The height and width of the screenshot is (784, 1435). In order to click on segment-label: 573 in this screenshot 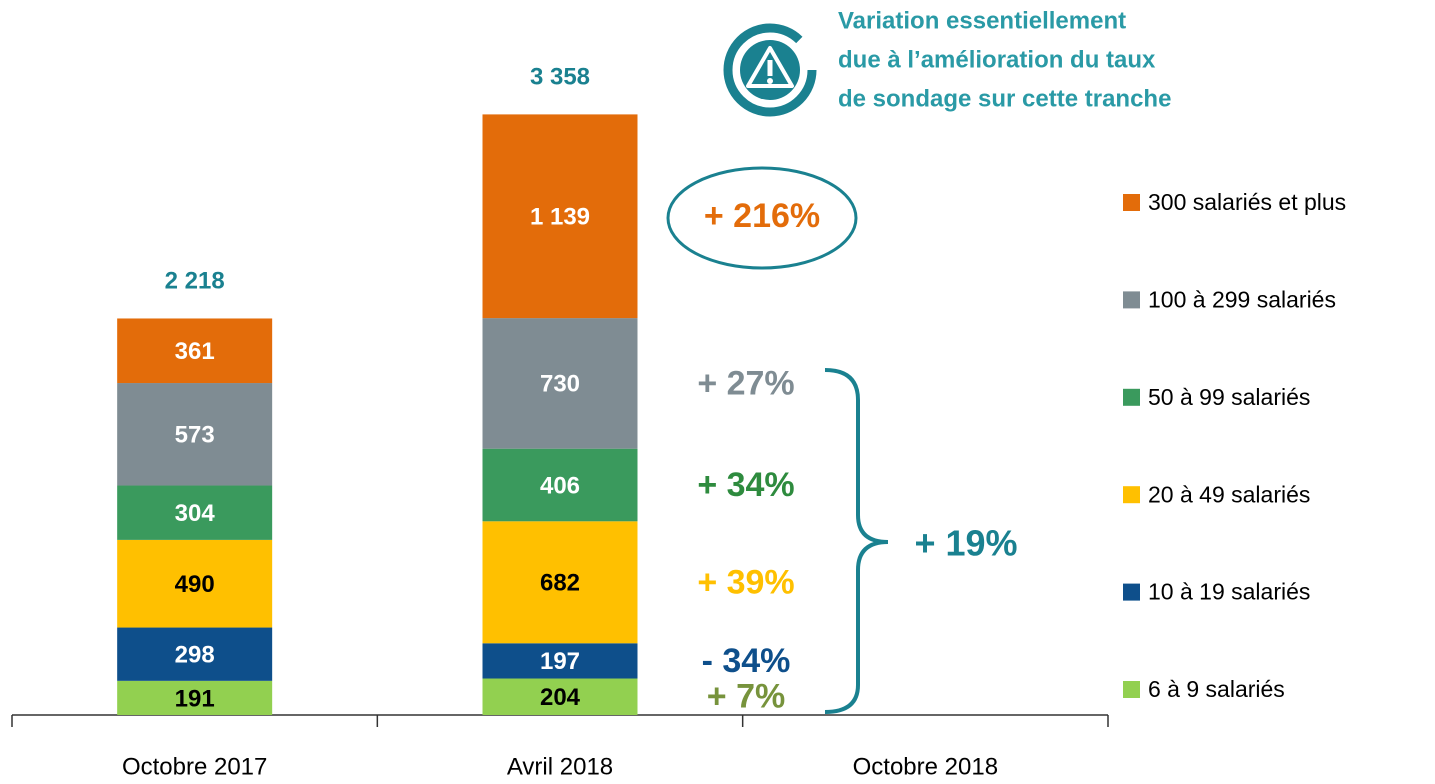, I will do `click(195, 435)`.